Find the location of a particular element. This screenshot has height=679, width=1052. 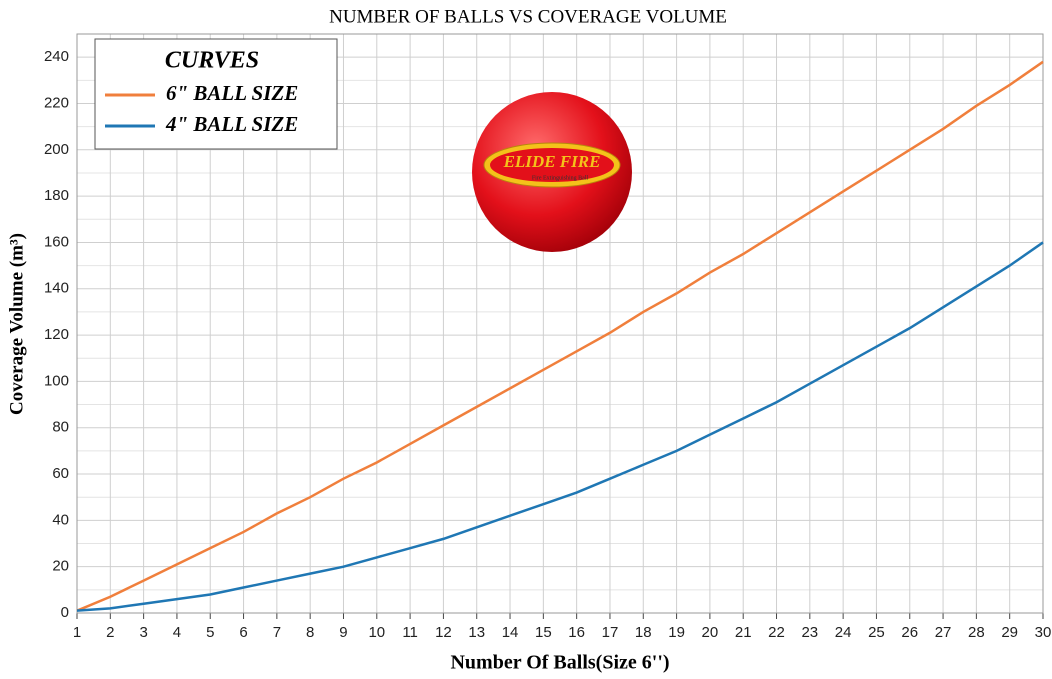

ball-brand: ELIDE FIRE is located at coordinates (552, 161).